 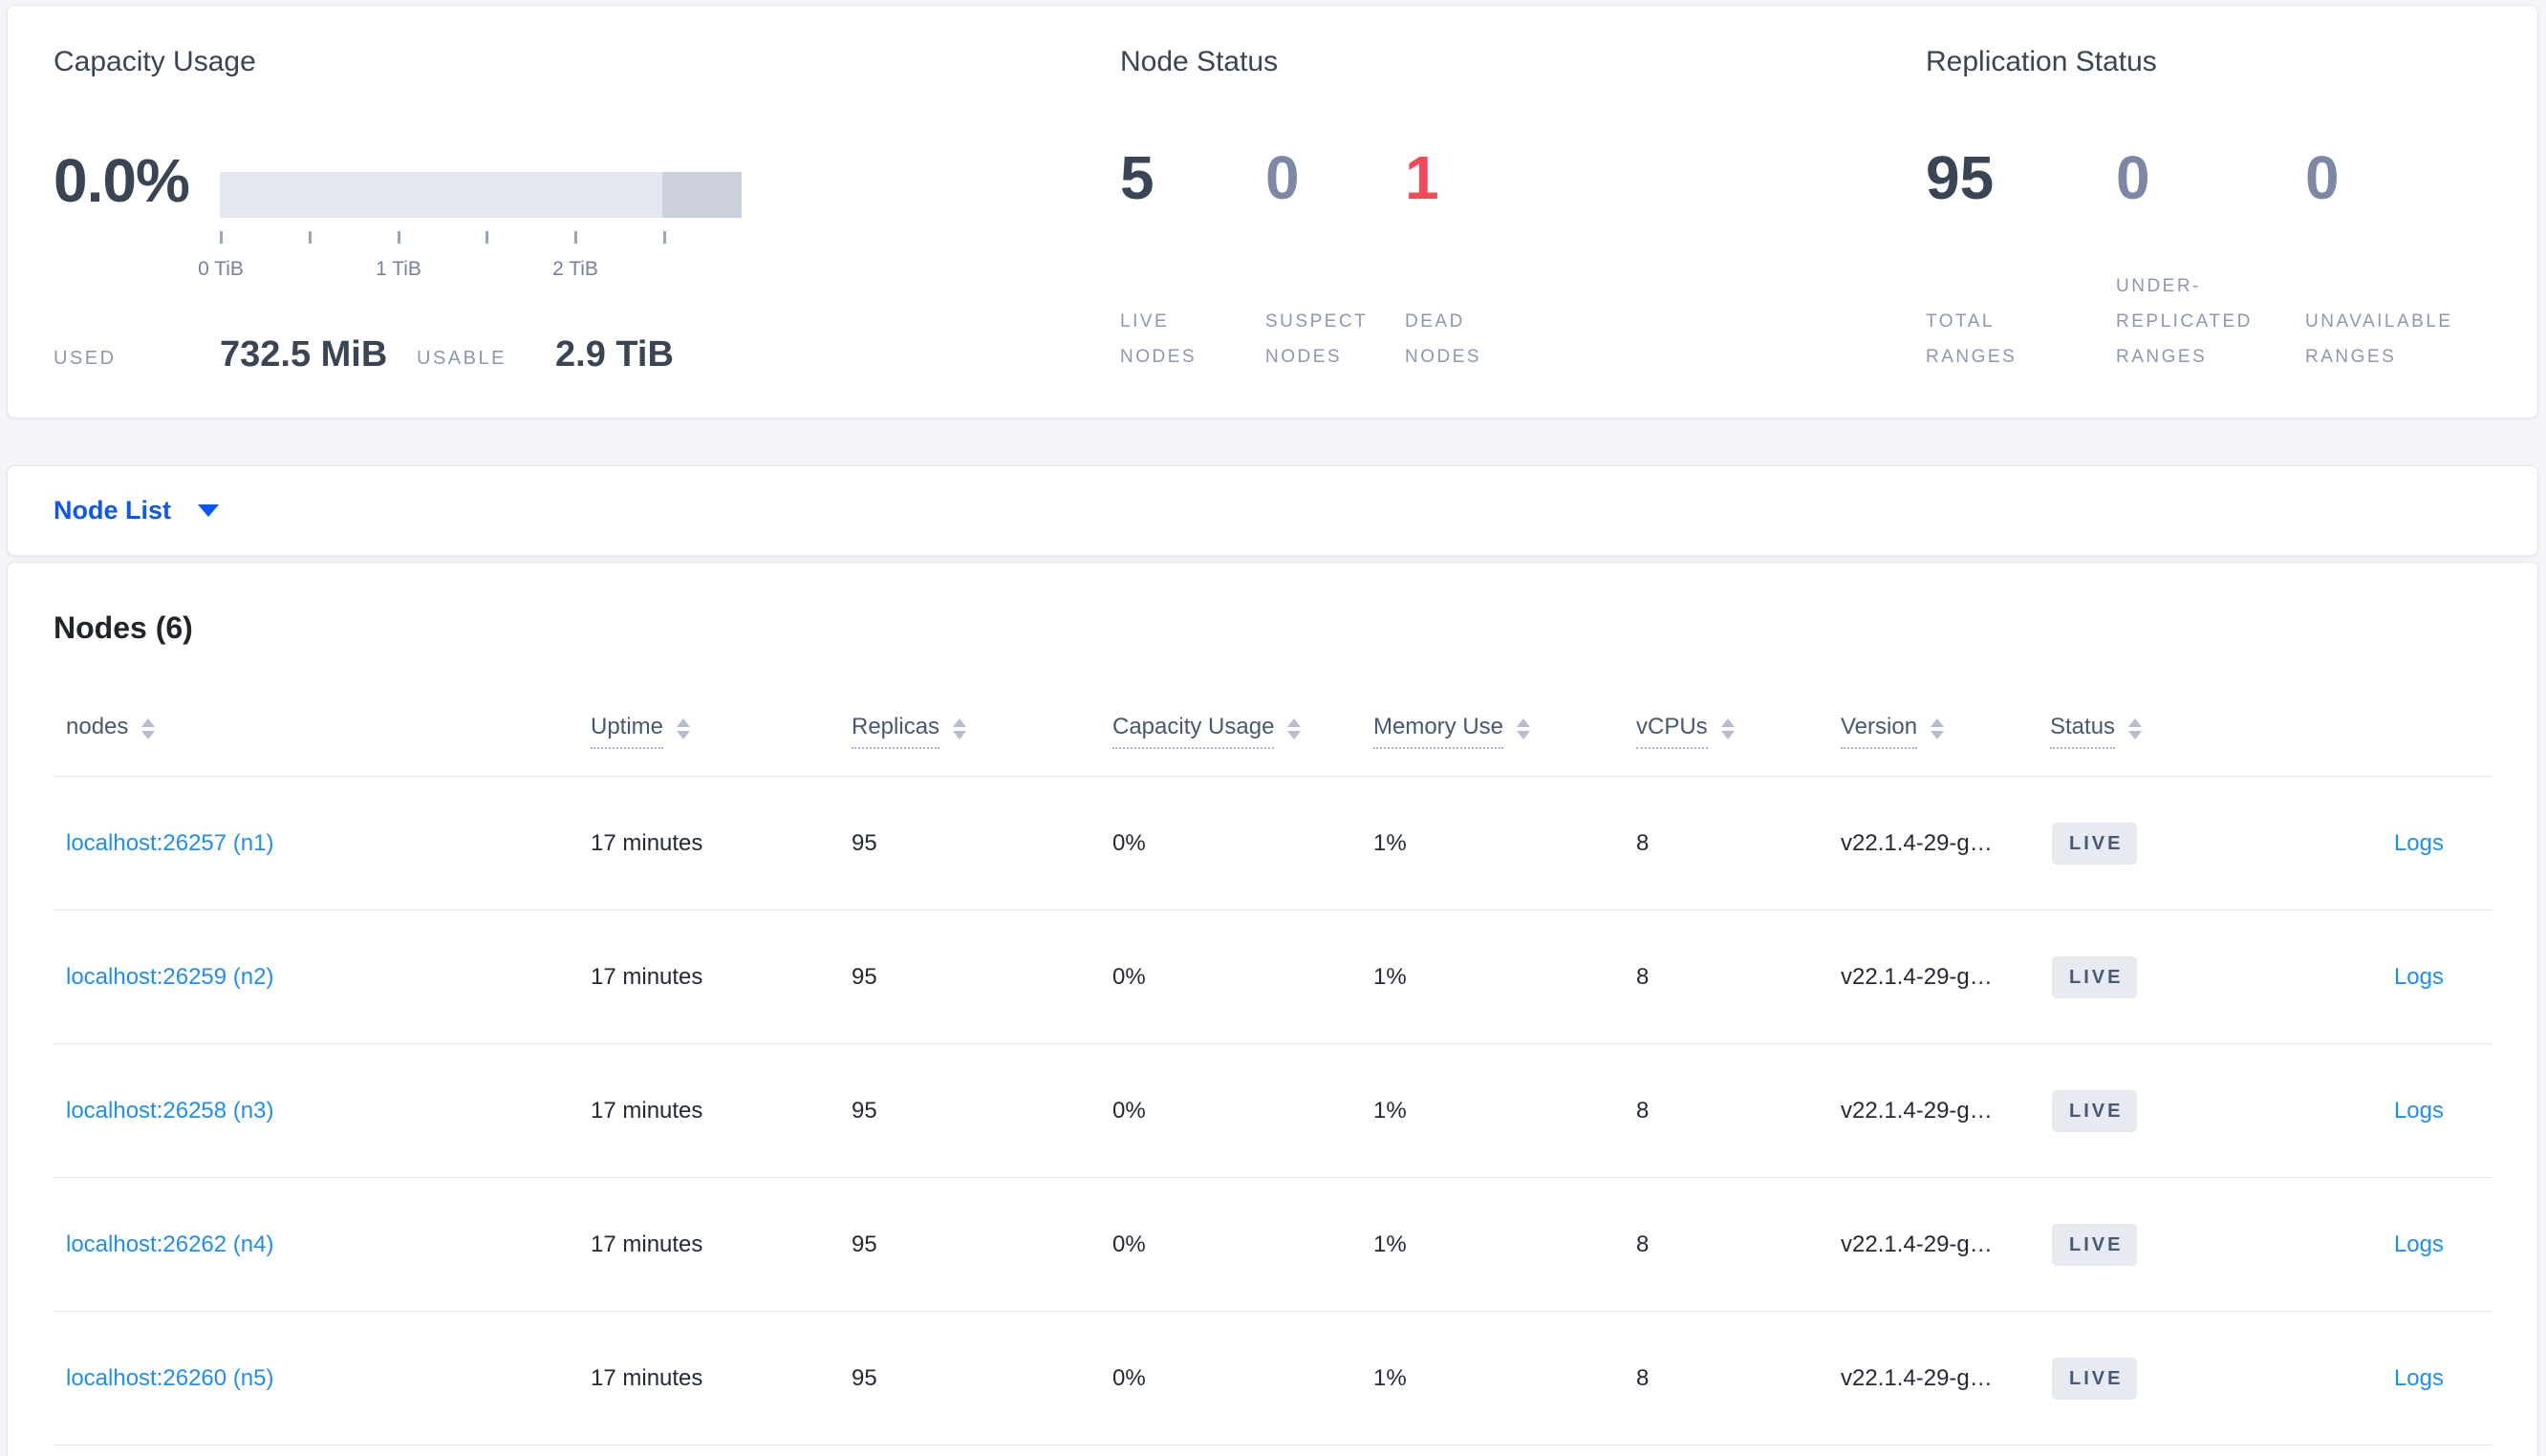 What do you see at coordinates (614, 355) in the screenshot?
I see `usable-value: 2.9 TiB` at bounding box center [614, 355].